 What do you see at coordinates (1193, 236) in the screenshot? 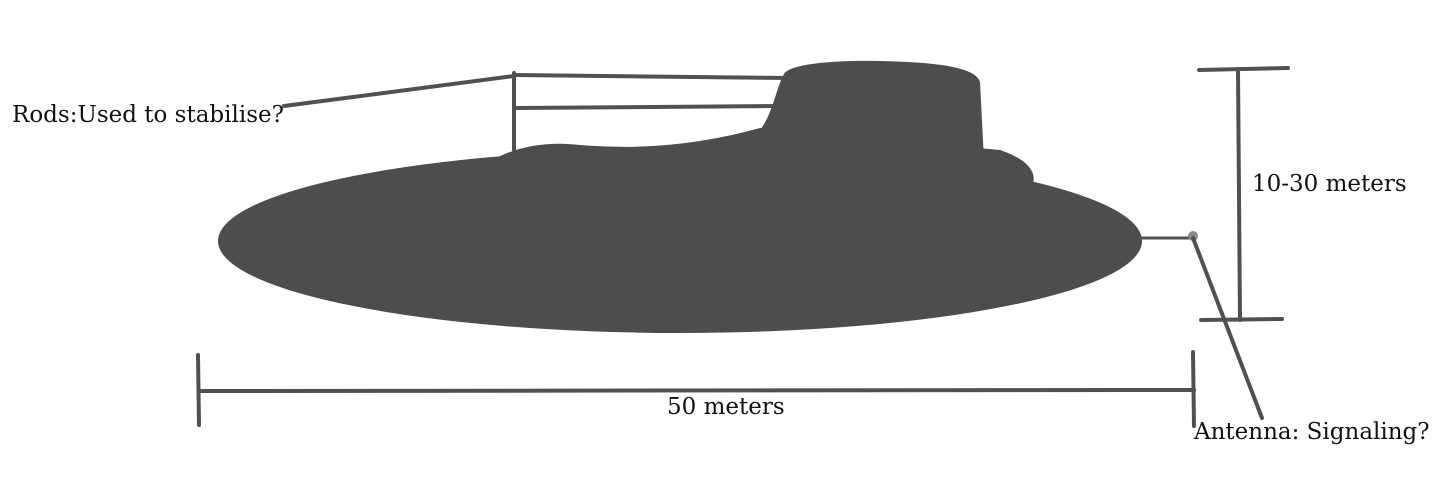
I see `antenna-tip-dot` at bounding box center [1193, 236].